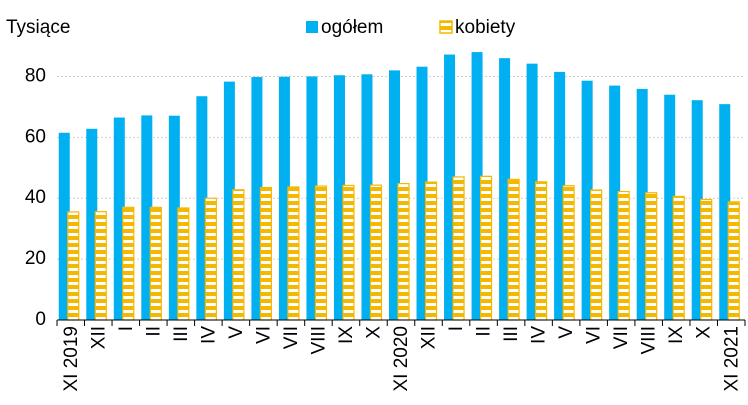 Image resolution: width=748 pixels, height=405 pixels. What do you see at coordinates (401, 359) in the screenshot?
I see `x-tick-label: XI 2020` at bounding box center [401, 359].